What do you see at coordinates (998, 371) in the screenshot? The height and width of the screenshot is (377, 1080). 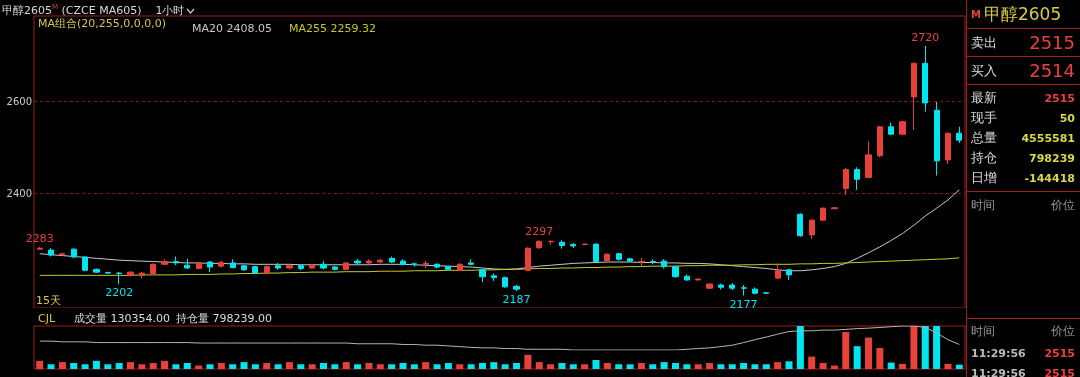 I see `text: 11:29:56` at bounding box center [998, 371].